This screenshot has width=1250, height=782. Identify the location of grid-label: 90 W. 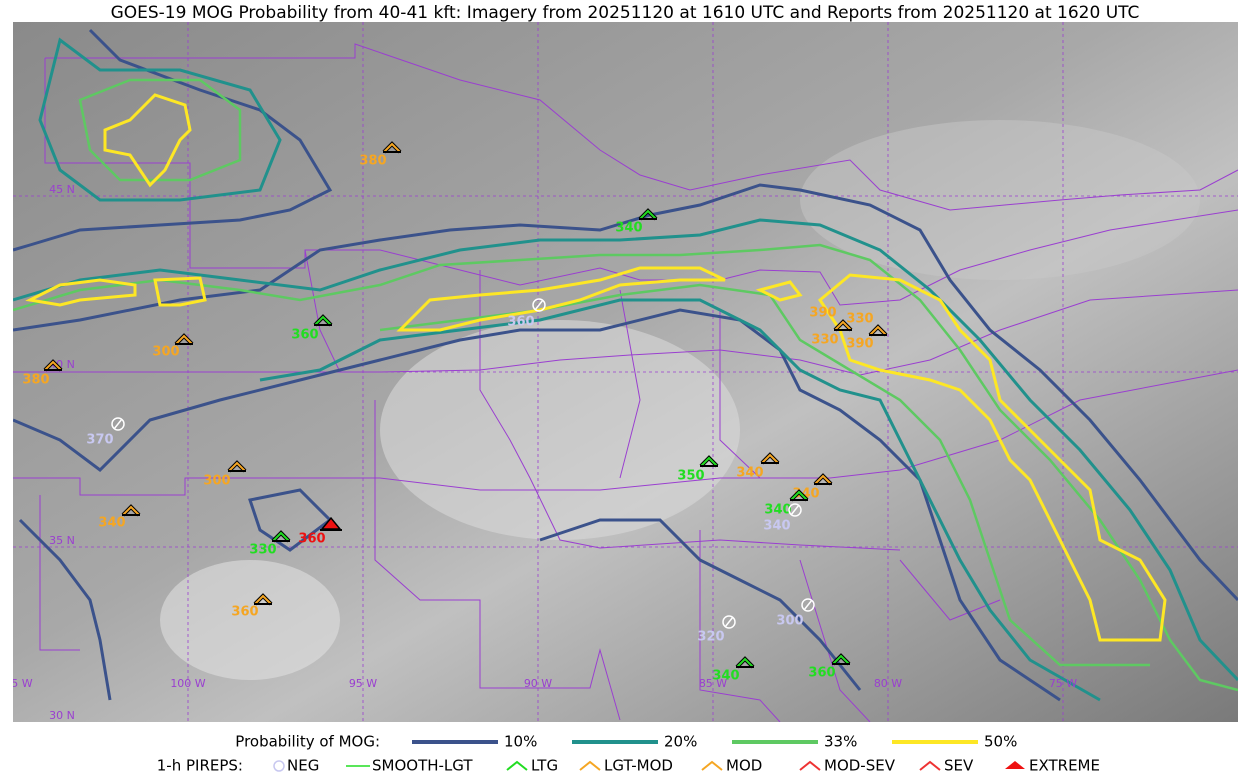
(538, 683).